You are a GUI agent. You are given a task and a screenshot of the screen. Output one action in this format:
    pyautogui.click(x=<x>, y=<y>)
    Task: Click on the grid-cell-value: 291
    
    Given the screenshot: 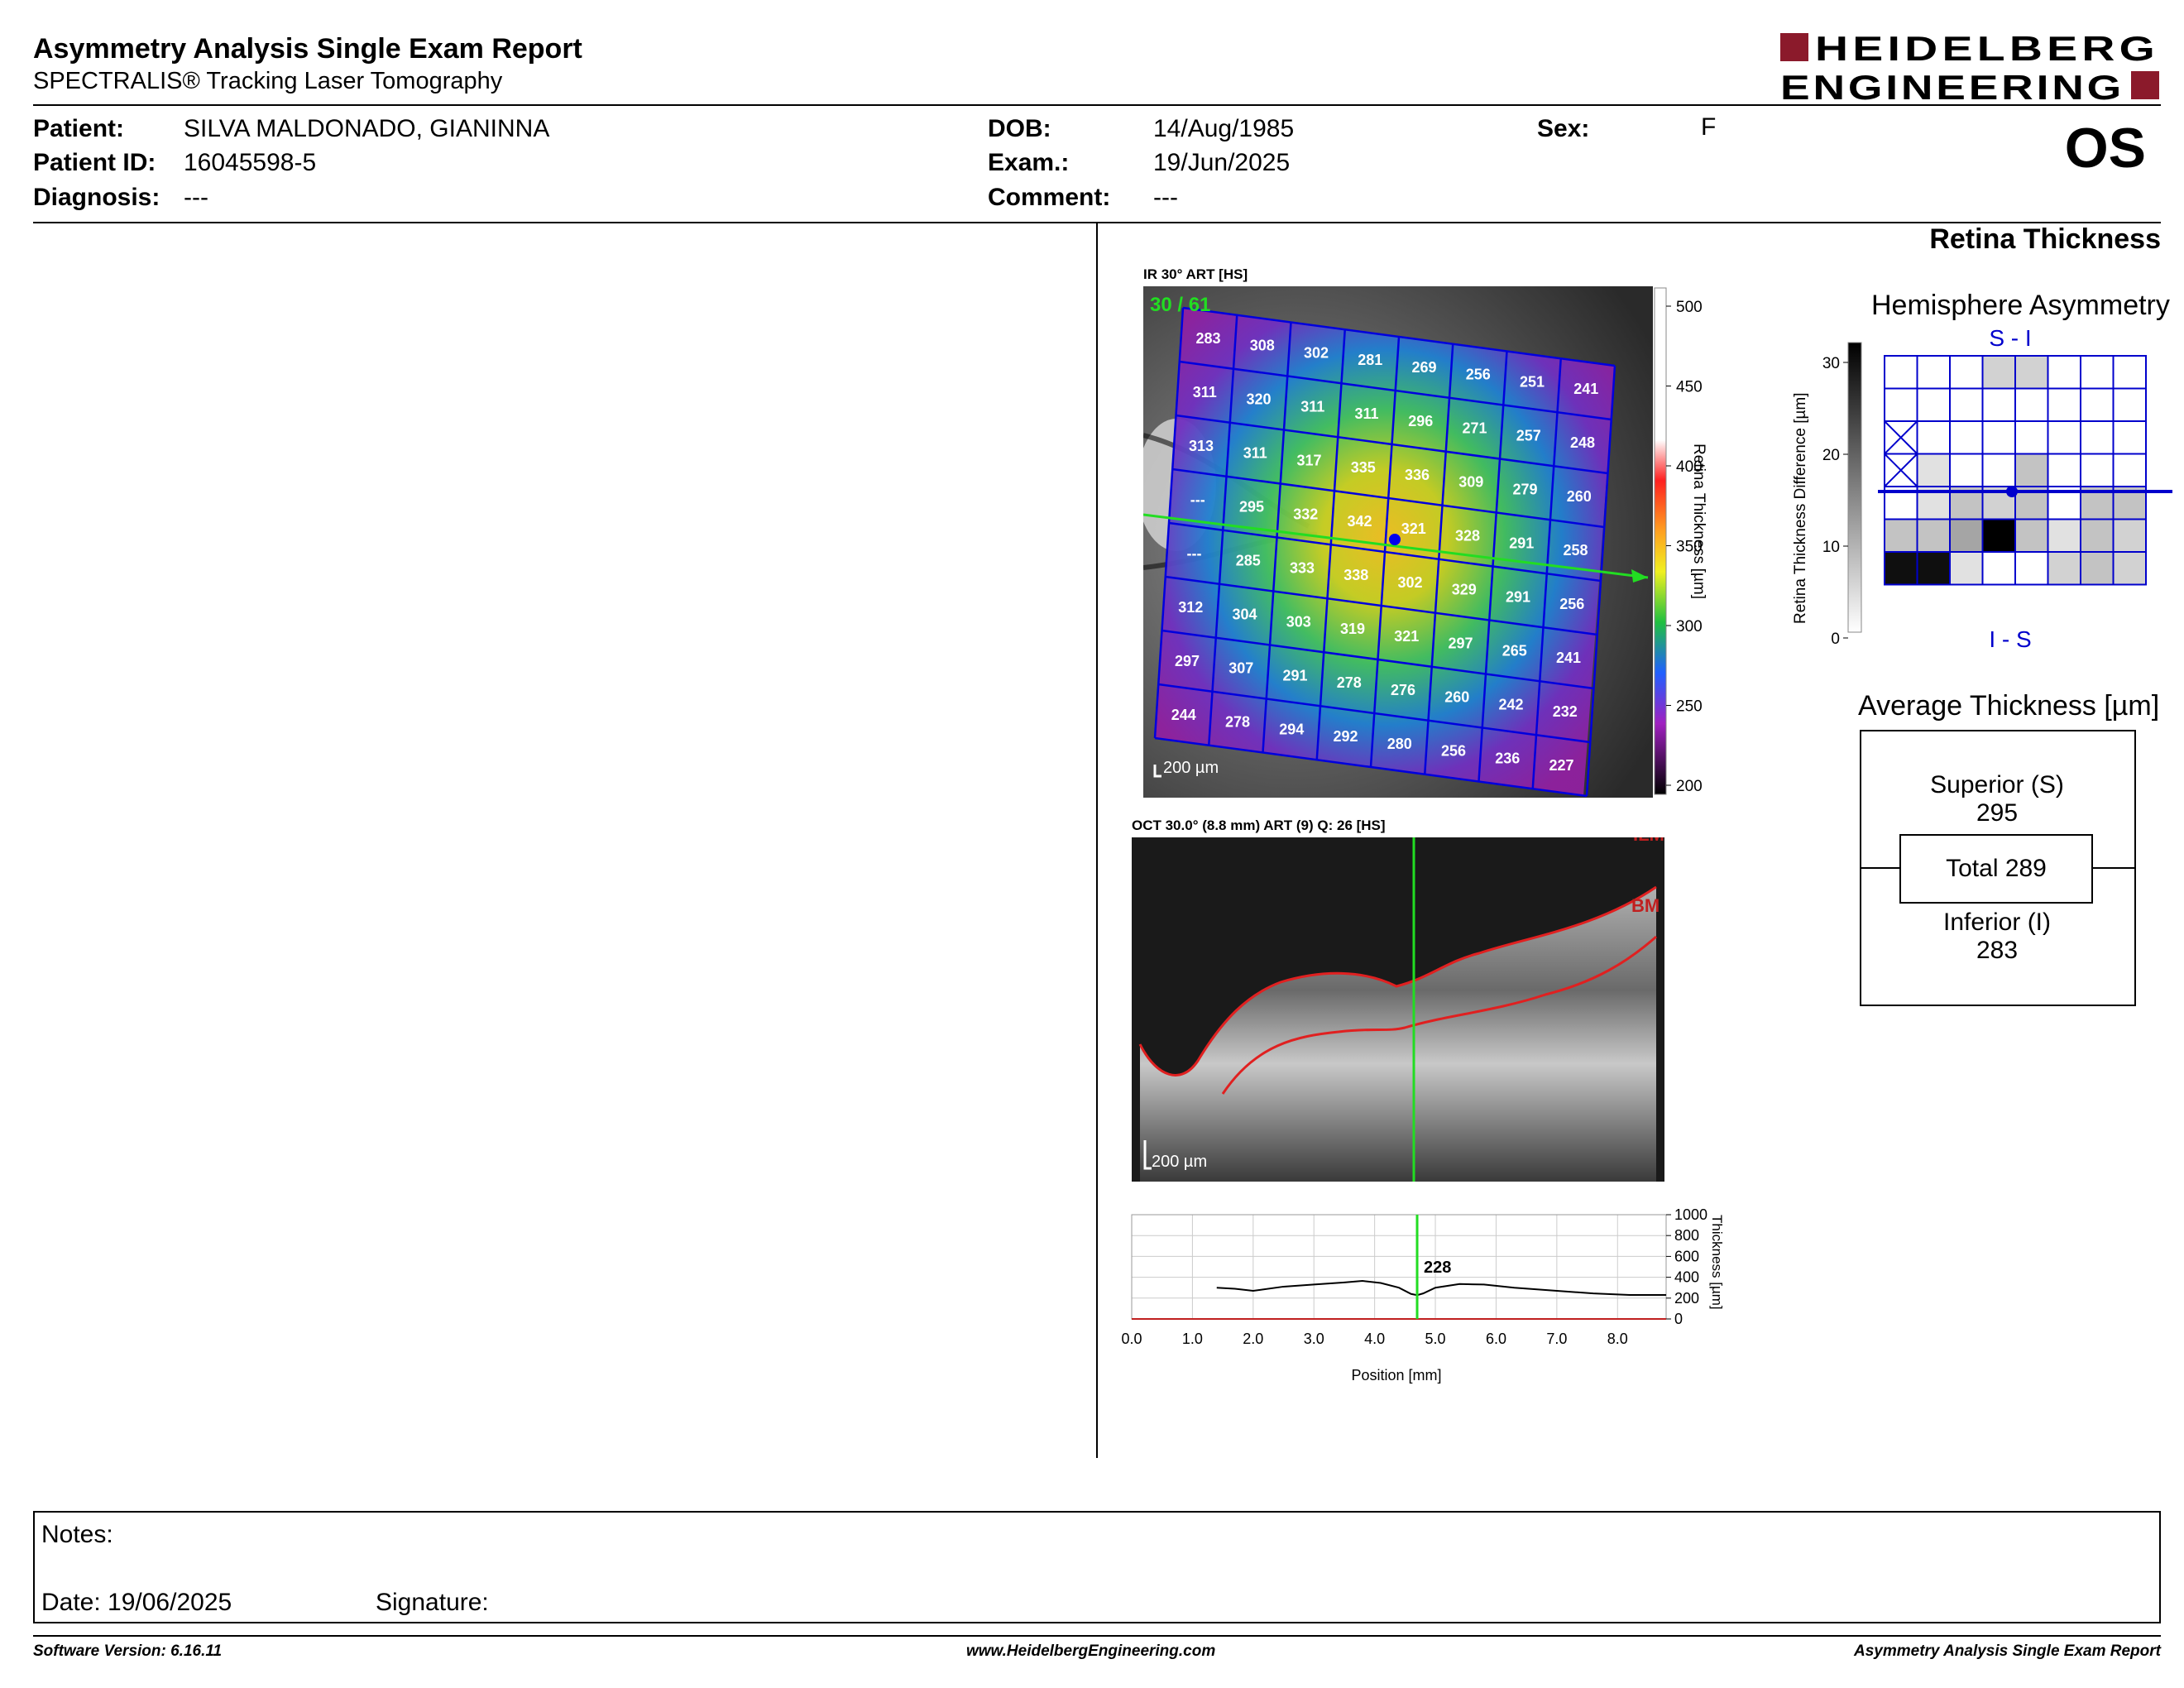 What is the action you would take?
    pyautogui.click(x=1294, y=675)
    